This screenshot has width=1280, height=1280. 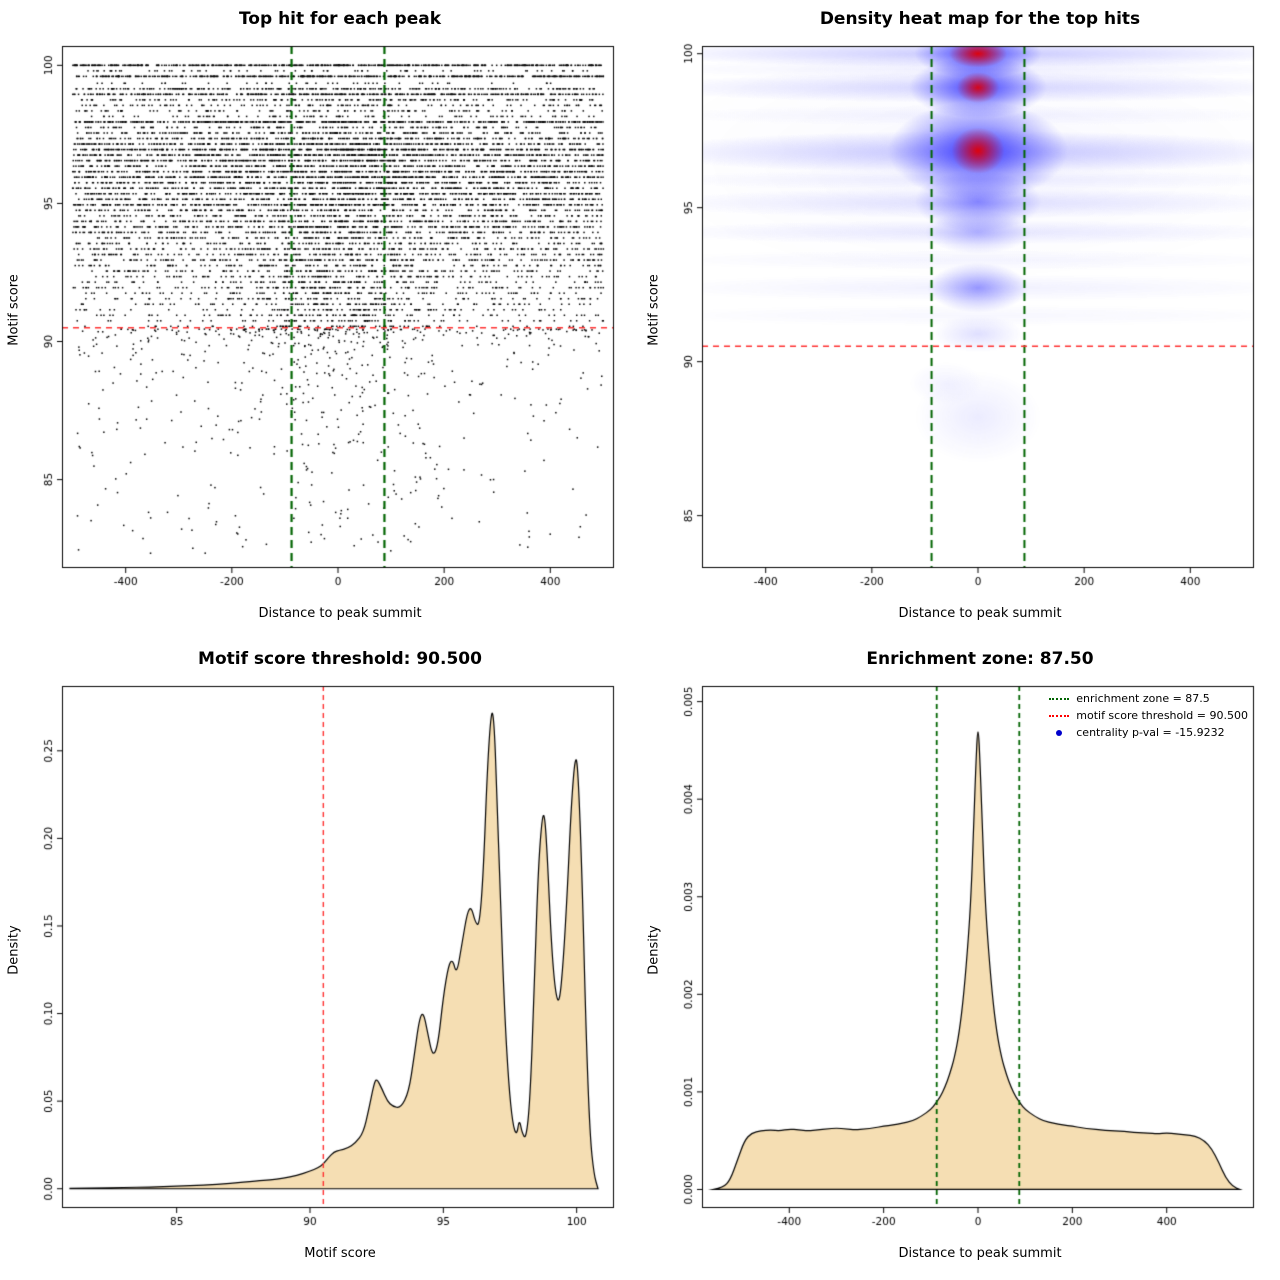 I want to click on panel-title: Motif score threshold: 90.500, so click(x=340, y=659).